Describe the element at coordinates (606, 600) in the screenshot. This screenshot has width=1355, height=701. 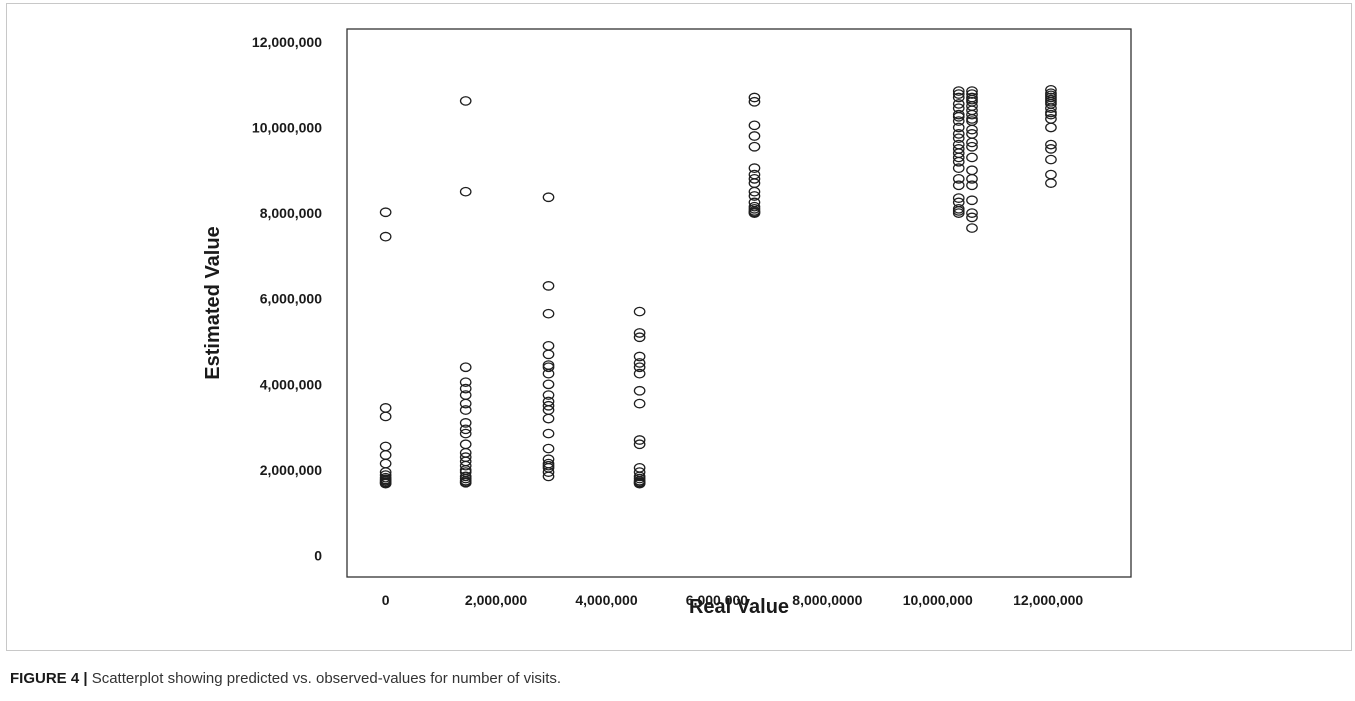
I see `x-tick-label: 4,000,000` at that location.